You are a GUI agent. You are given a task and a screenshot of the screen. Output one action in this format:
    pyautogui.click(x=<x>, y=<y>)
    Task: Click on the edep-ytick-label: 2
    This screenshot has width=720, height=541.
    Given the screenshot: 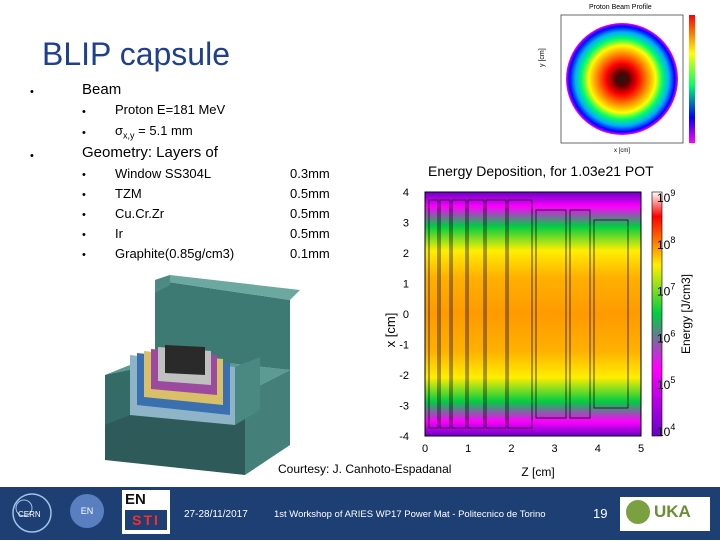 What is the action you would take?
    pyautogui.click(x=406, y=254)
    